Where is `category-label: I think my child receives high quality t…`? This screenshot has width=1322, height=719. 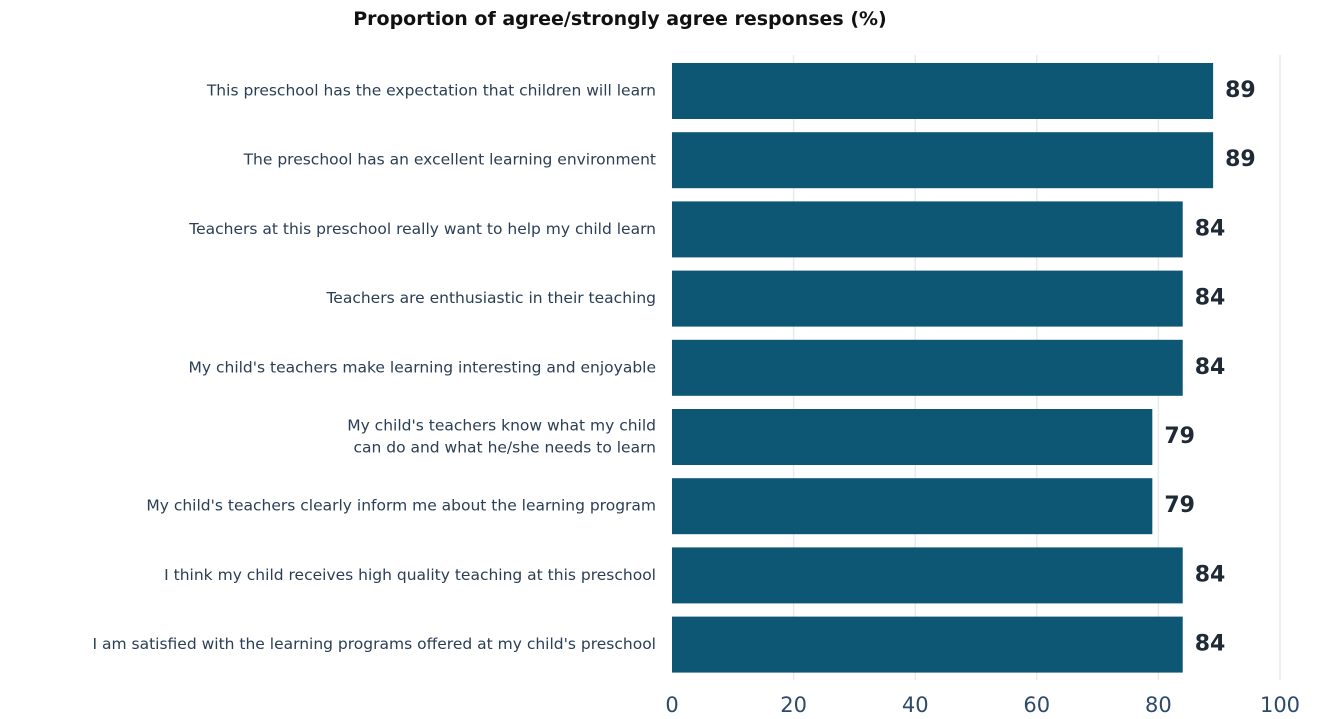 category-label: I think my child receives high quality t… is located at coordinates (410, 575).